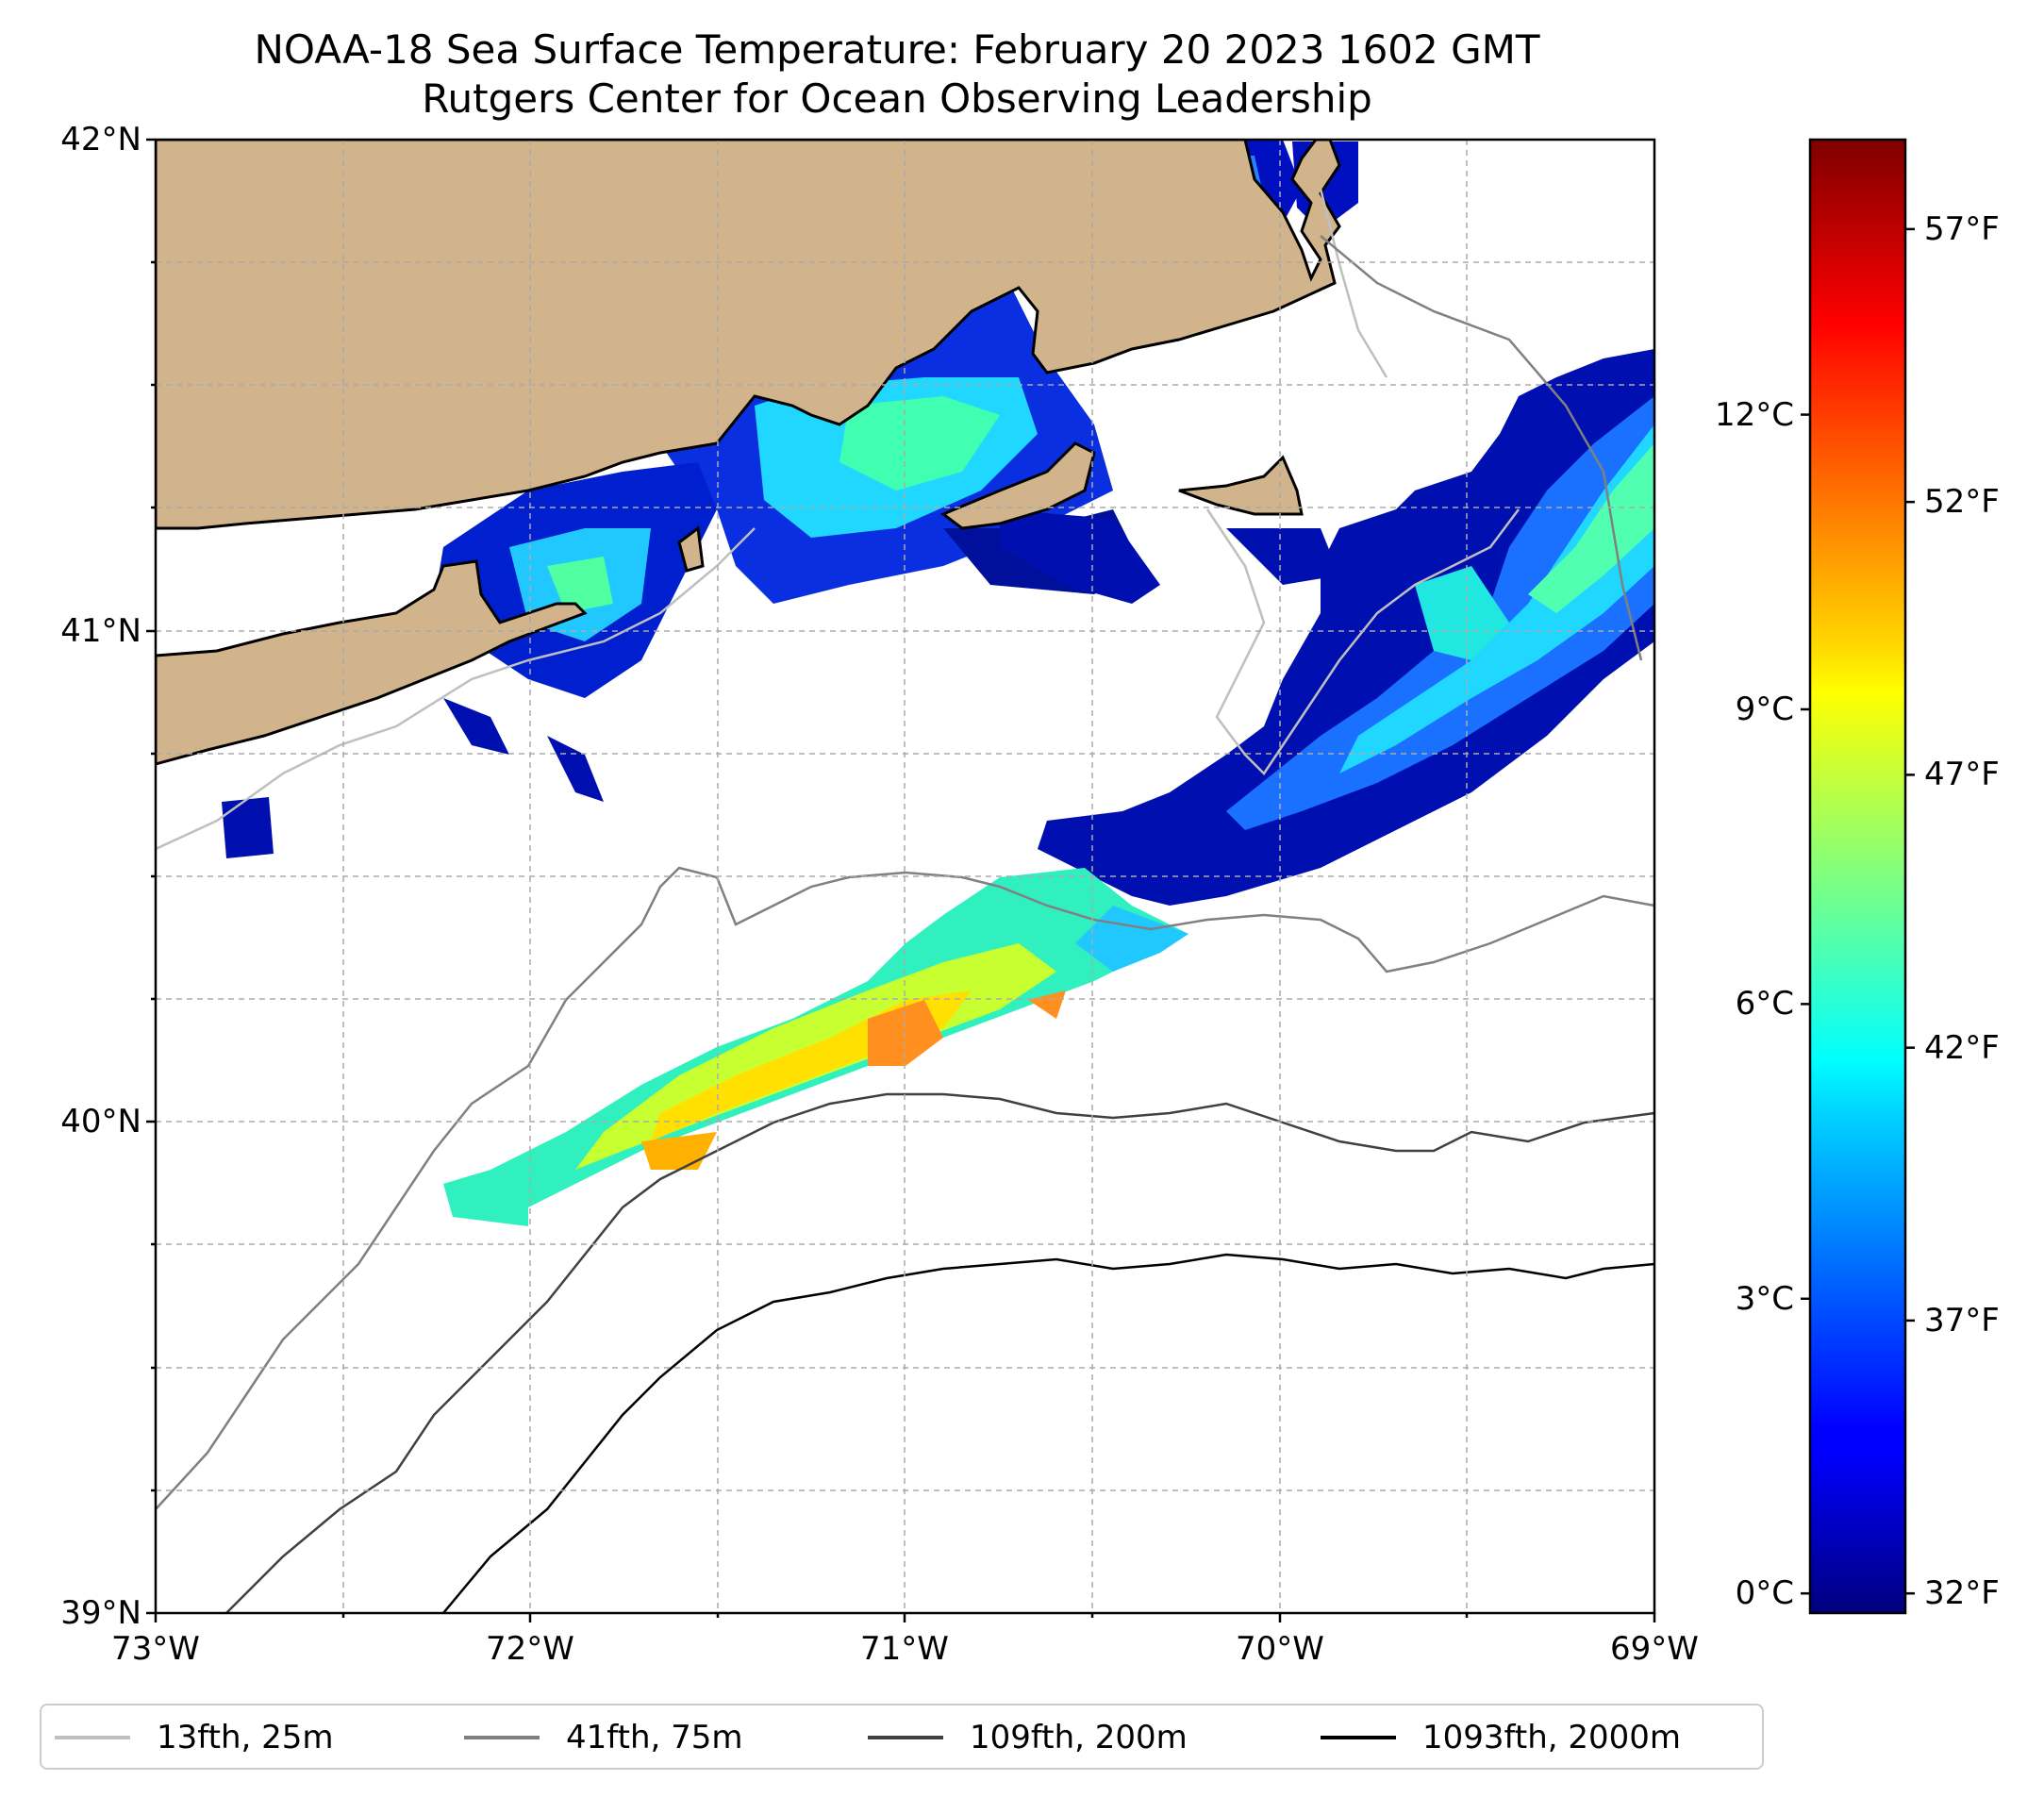  Describe the element at coordinates (1962, 1047) in the screenshot. I see `colorbar-label-f: 42°F` at that location.